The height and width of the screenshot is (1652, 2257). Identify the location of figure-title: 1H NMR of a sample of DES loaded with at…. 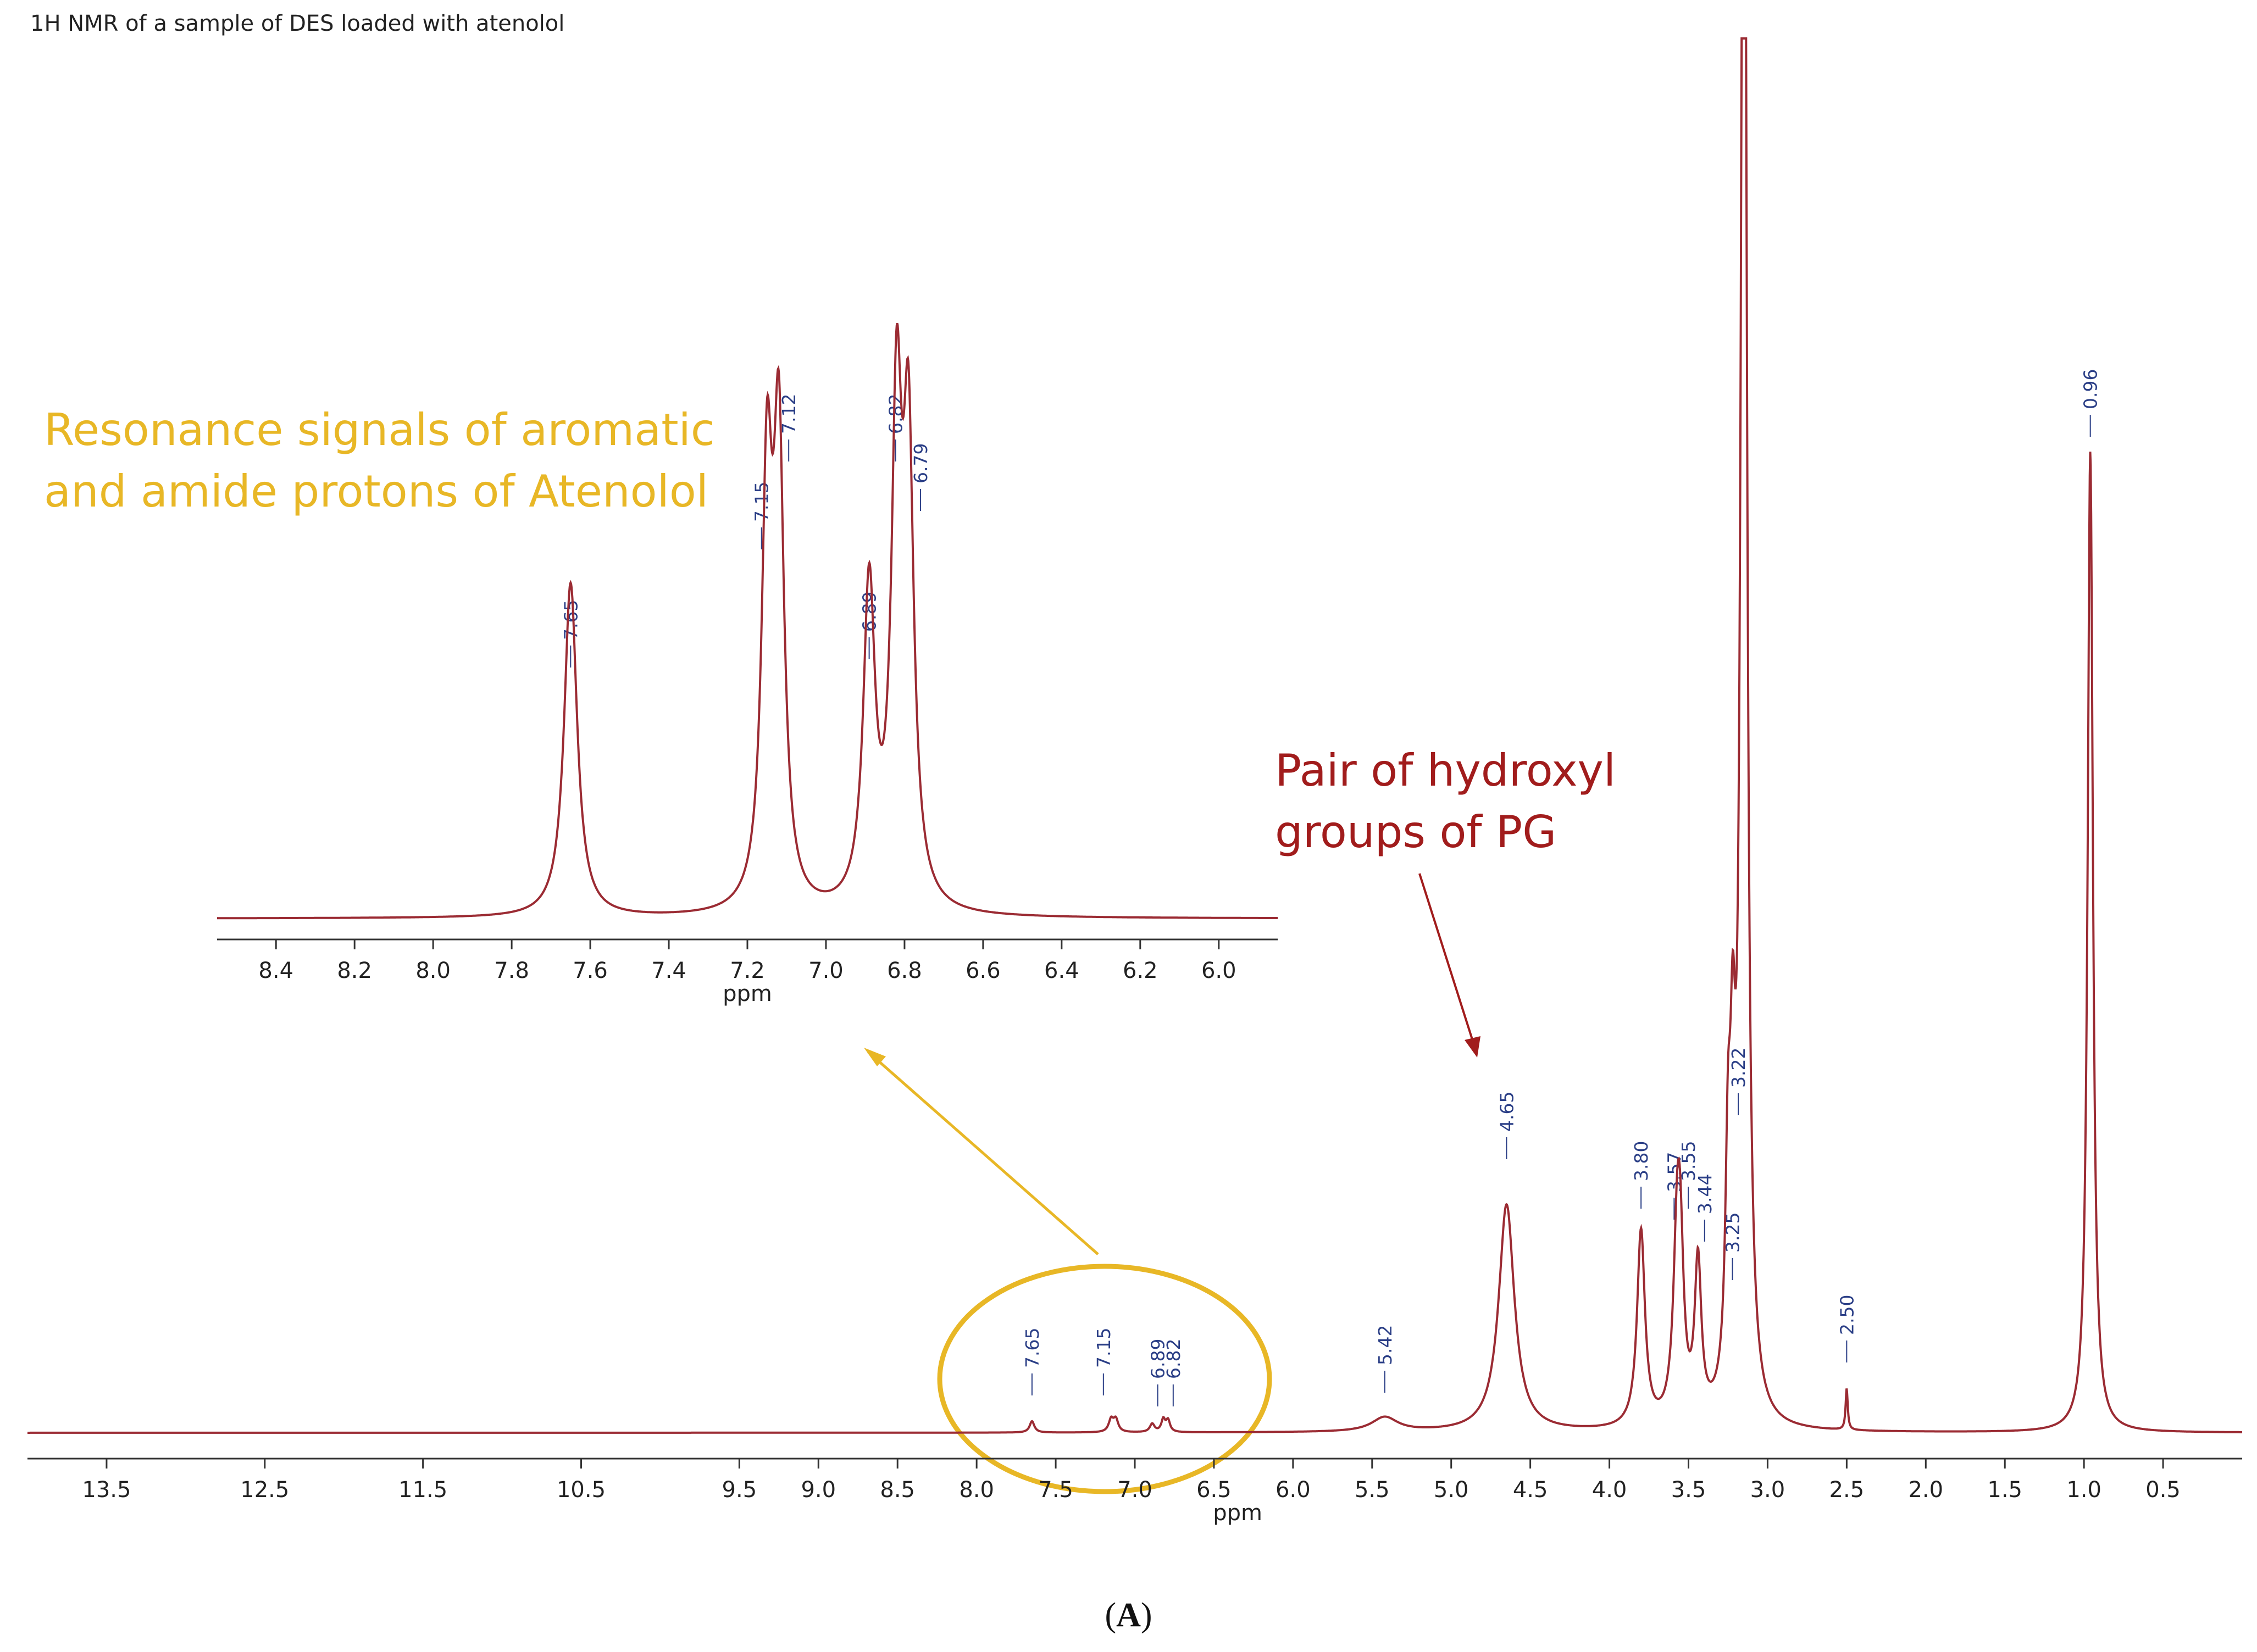
(298, 23).